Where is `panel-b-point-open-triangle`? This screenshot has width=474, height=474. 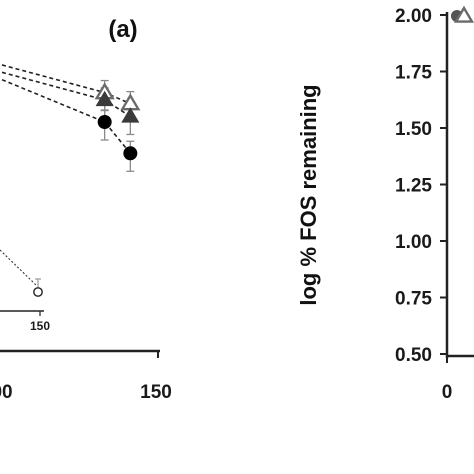 panel-b-point-open-triangle is located at coordinates (463, 14).